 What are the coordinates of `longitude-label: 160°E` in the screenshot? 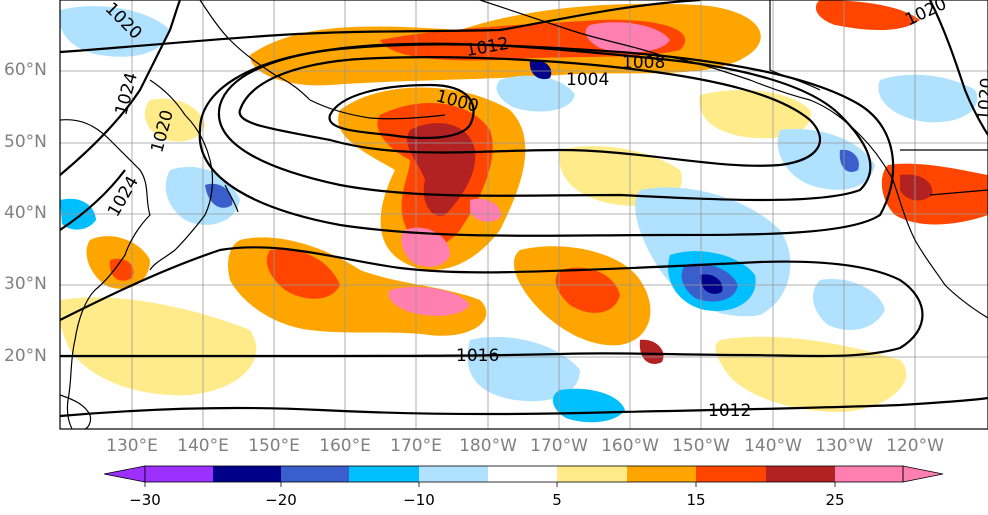 It's located at (345, 446).